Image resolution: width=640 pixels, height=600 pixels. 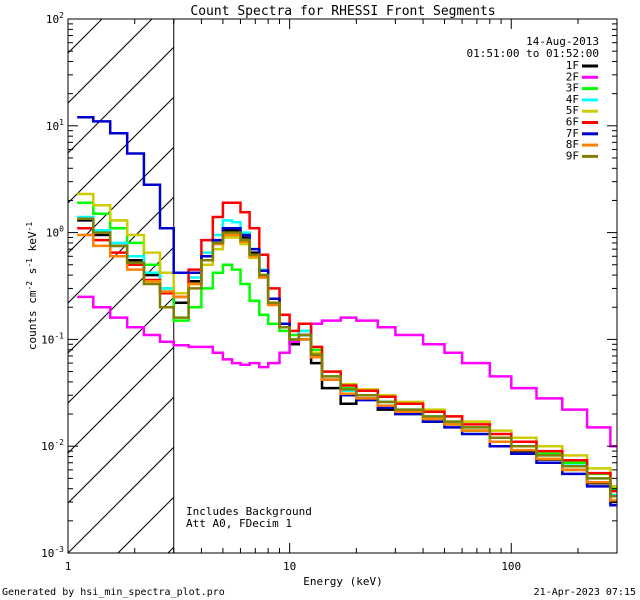 What do you see at coordinates (289, 566) in the screenshot?
I see `x-tick-label: 10` at bounding box center [289, 566].